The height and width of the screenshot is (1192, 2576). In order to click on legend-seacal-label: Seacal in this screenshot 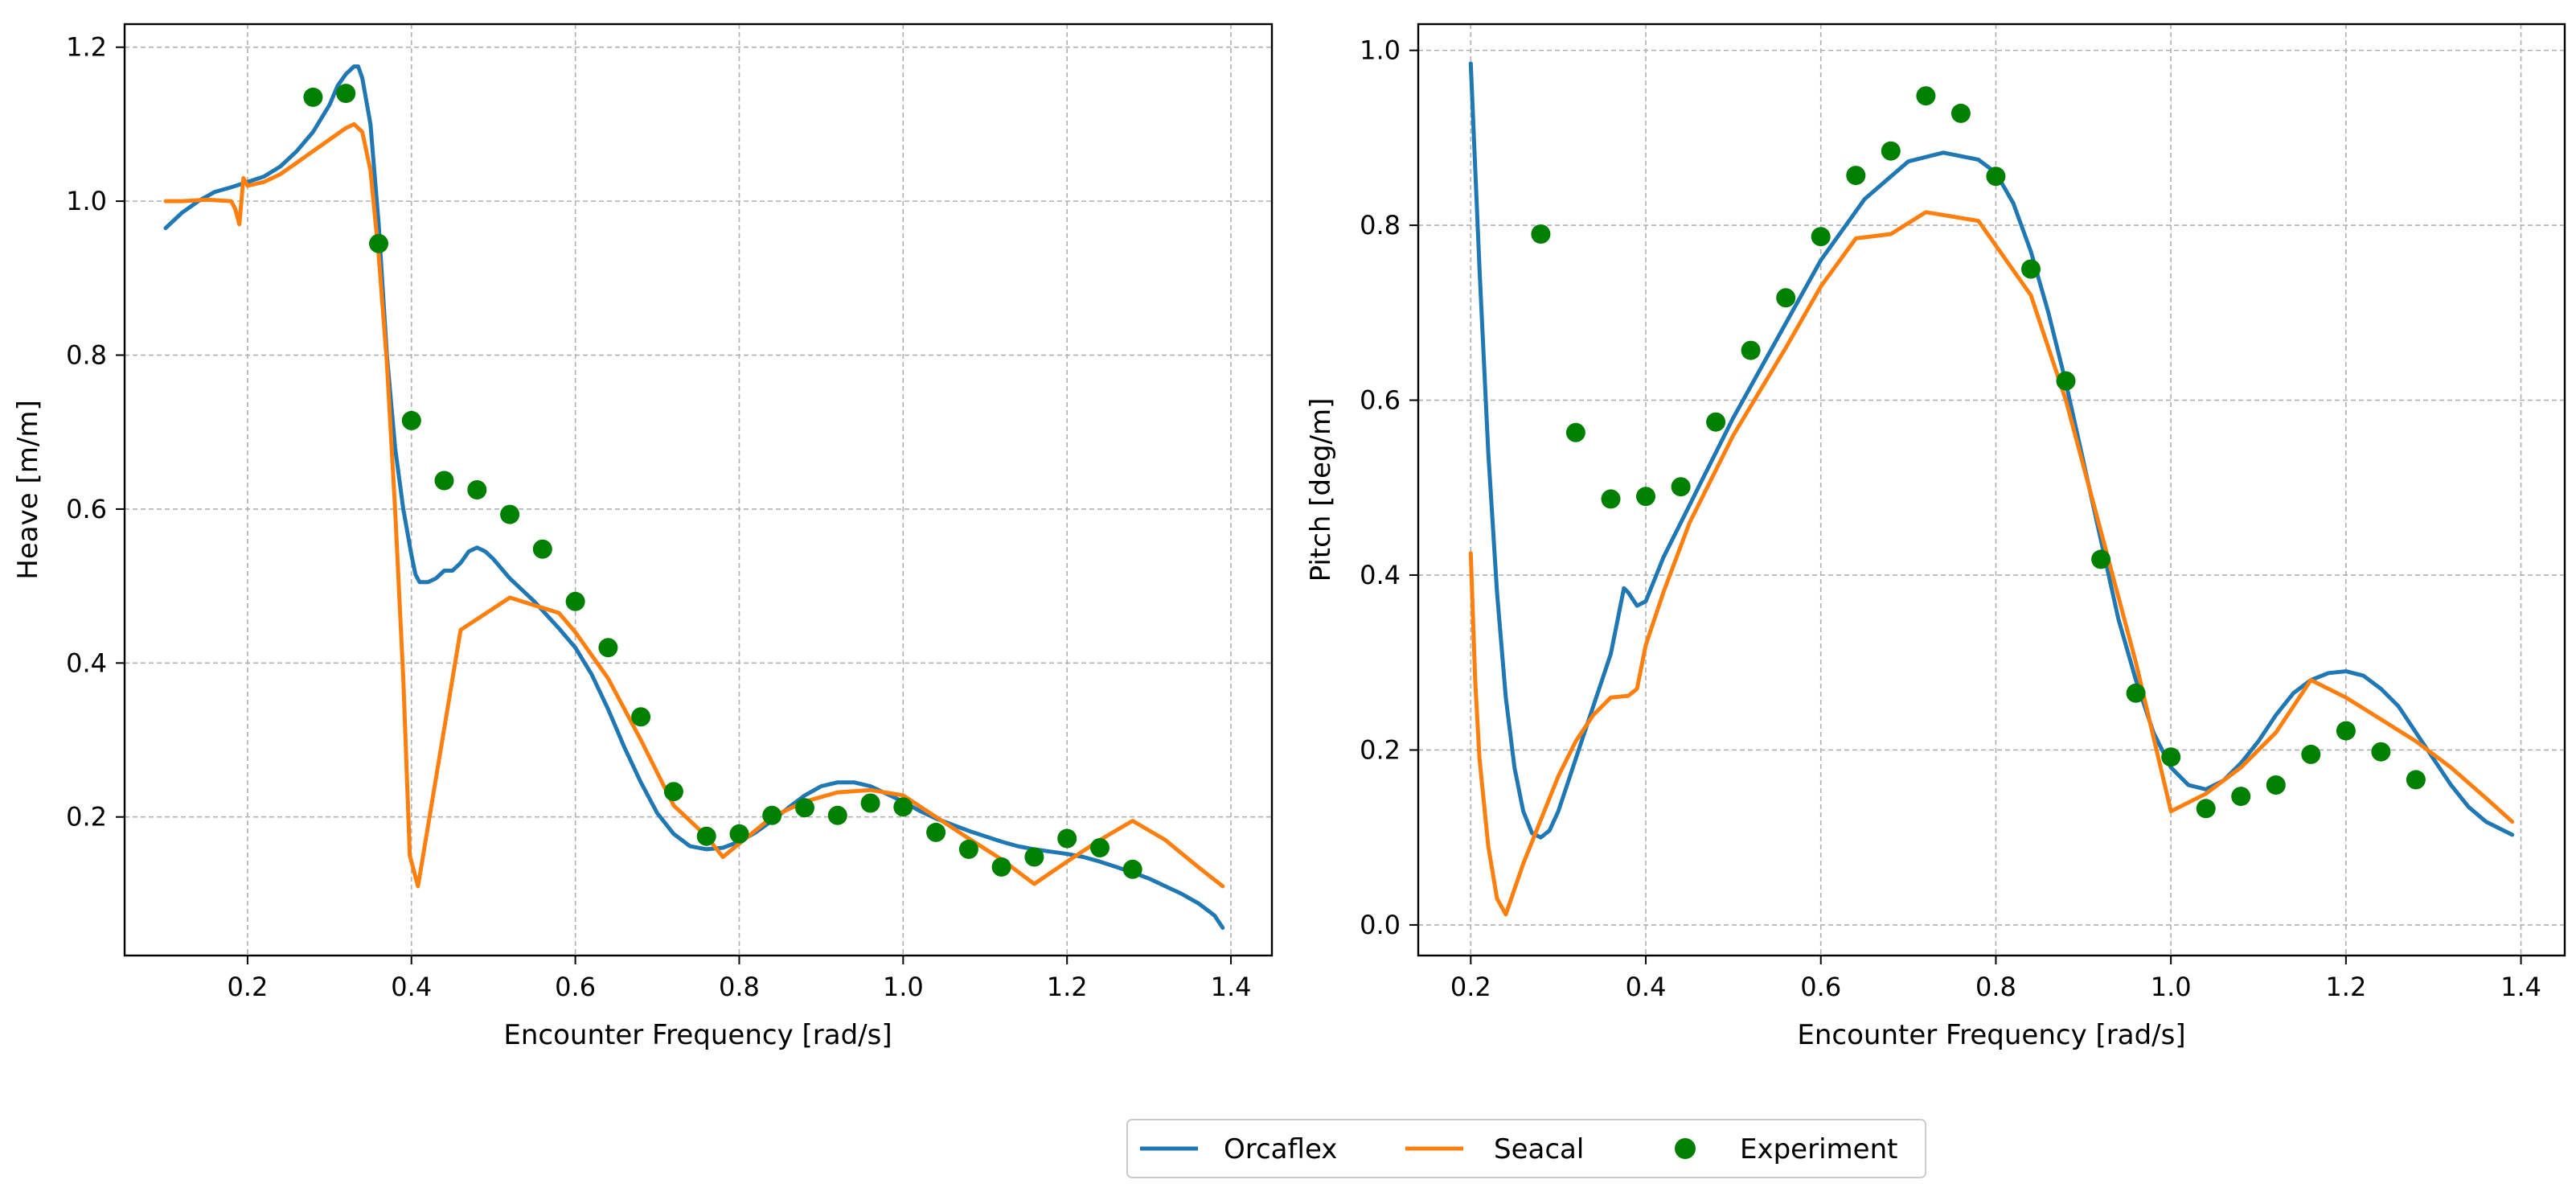, I will do `click(1539, 1149)`.